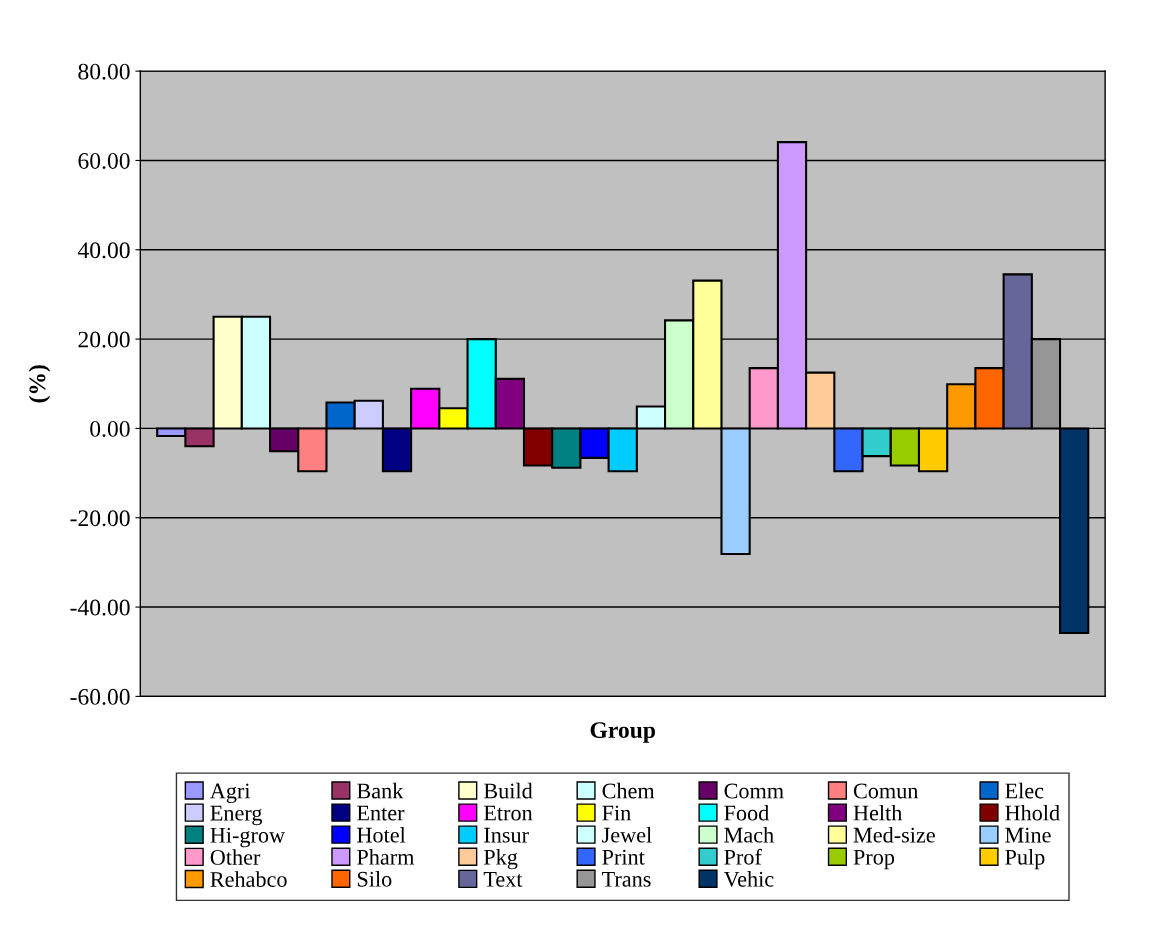  I want to click on legend-label: Trans, so click(626, 879).